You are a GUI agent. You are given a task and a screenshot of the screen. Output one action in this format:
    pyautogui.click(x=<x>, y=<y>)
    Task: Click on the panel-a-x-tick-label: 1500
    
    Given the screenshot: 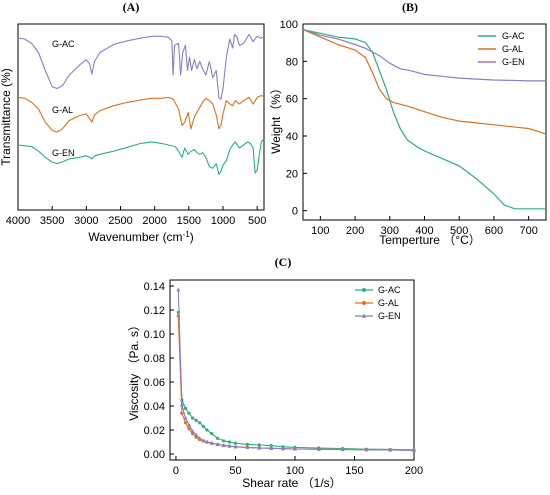 What is the action you would take?
    pyautogui.click(x=189, y=221)
    